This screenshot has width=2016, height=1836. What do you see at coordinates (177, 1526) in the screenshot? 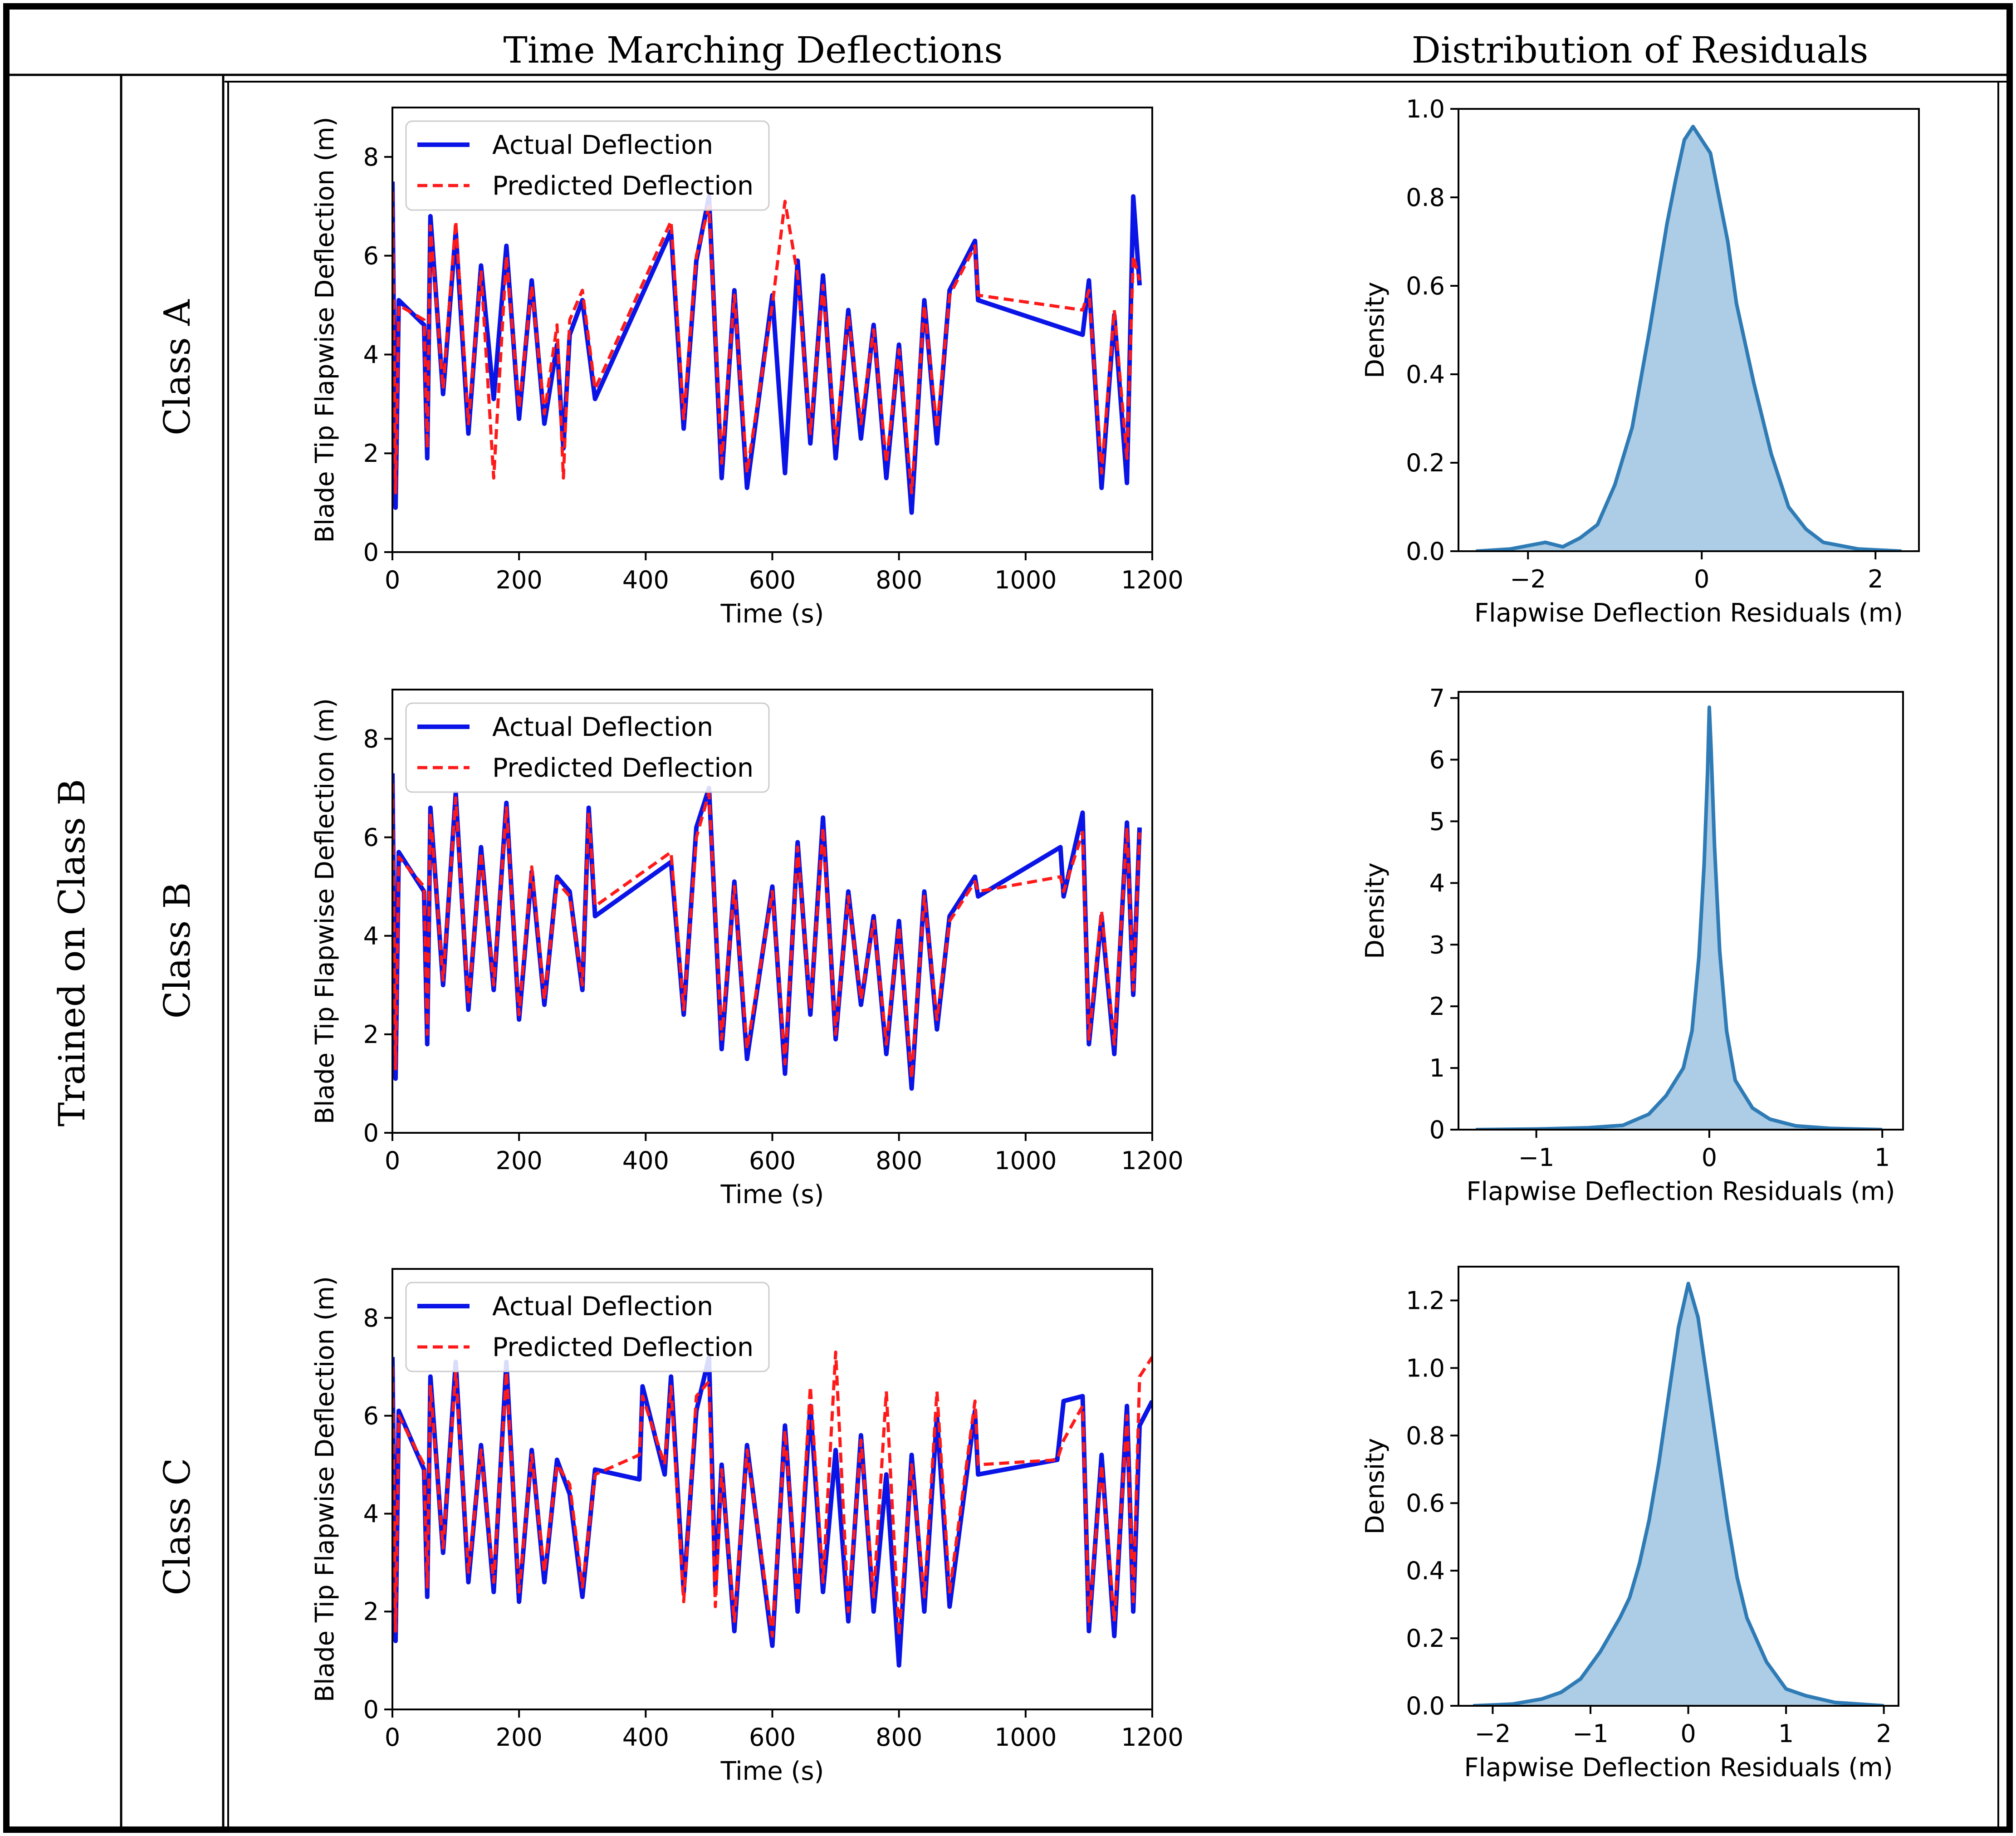
I see `row-label-class-c: Class C` at bounding box center [177, 1526].